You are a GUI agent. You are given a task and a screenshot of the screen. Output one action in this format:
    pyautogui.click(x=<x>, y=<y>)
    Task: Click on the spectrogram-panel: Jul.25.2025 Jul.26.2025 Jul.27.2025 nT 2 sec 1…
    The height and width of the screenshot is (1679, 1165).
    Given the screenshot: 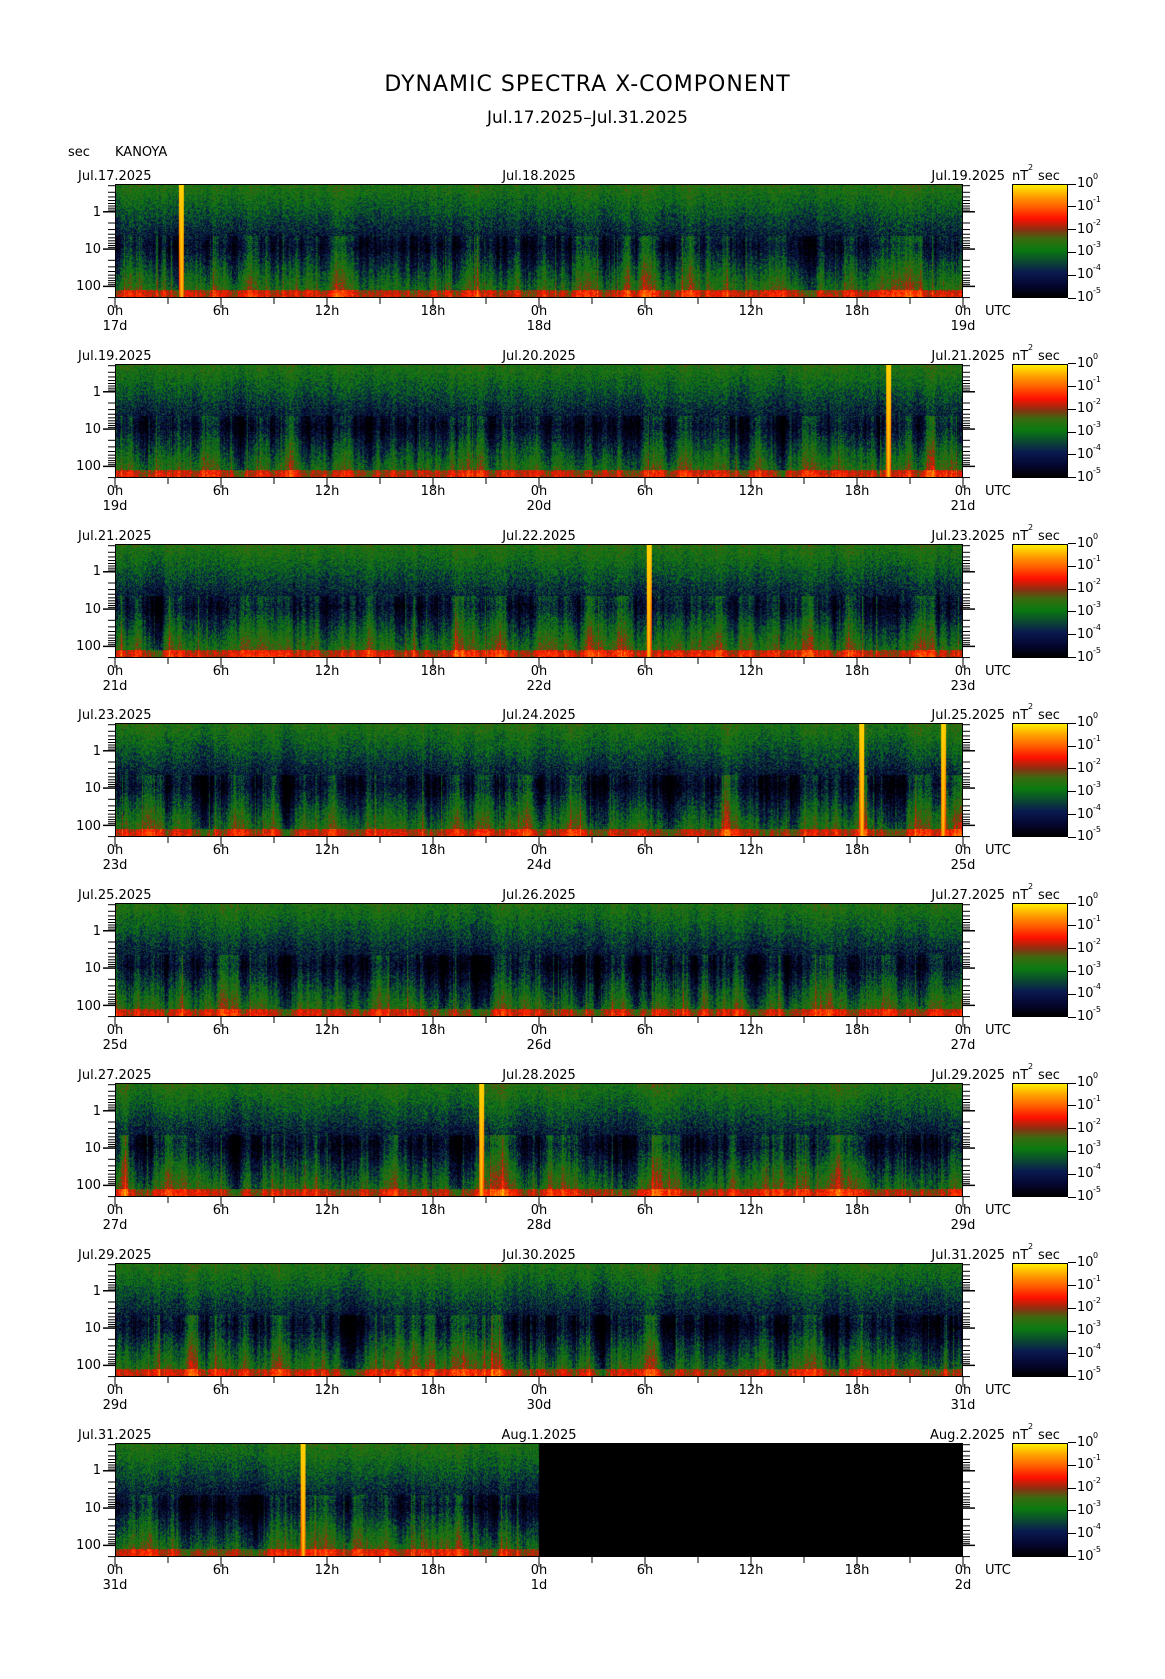 What is the action you would take?
    pyautogui.click(x=582, y=983)
    